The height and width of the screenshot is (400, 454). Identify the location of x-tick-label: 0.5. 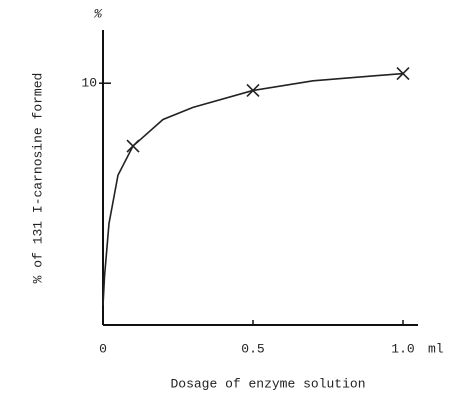
(252, 348).